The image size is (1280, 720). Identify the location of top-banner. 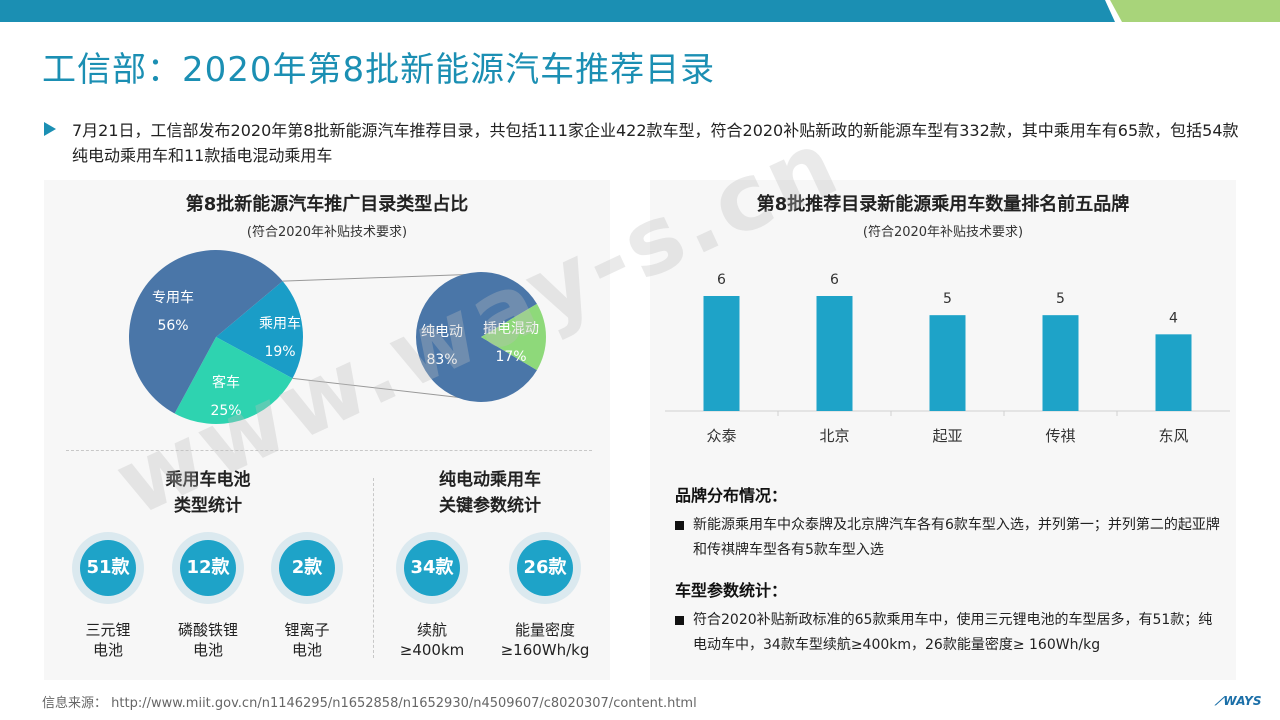
(640, 11).